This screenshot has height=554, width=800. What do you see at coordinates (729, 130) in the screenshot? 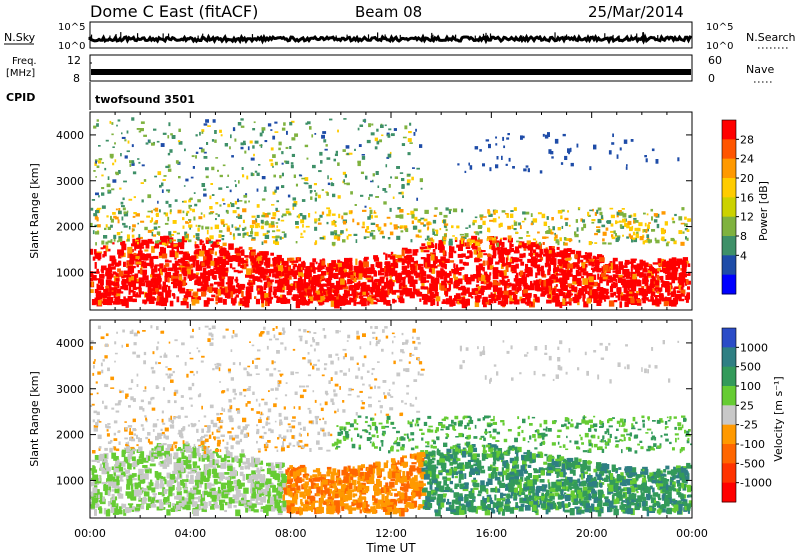
I see `power-colorbar-segment` at bounding box center [729, 130].